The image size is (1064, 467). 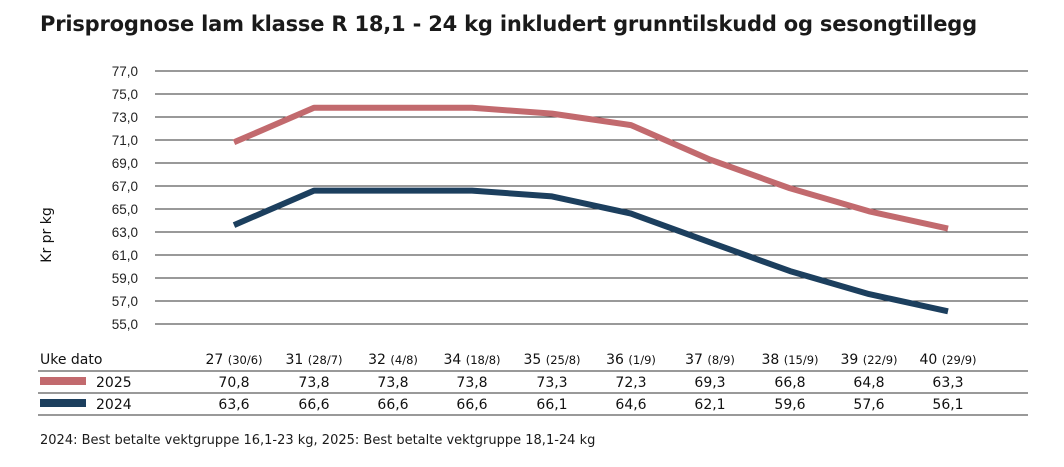 I want to click on data-label: 57,6, so click(x=868, y=405).